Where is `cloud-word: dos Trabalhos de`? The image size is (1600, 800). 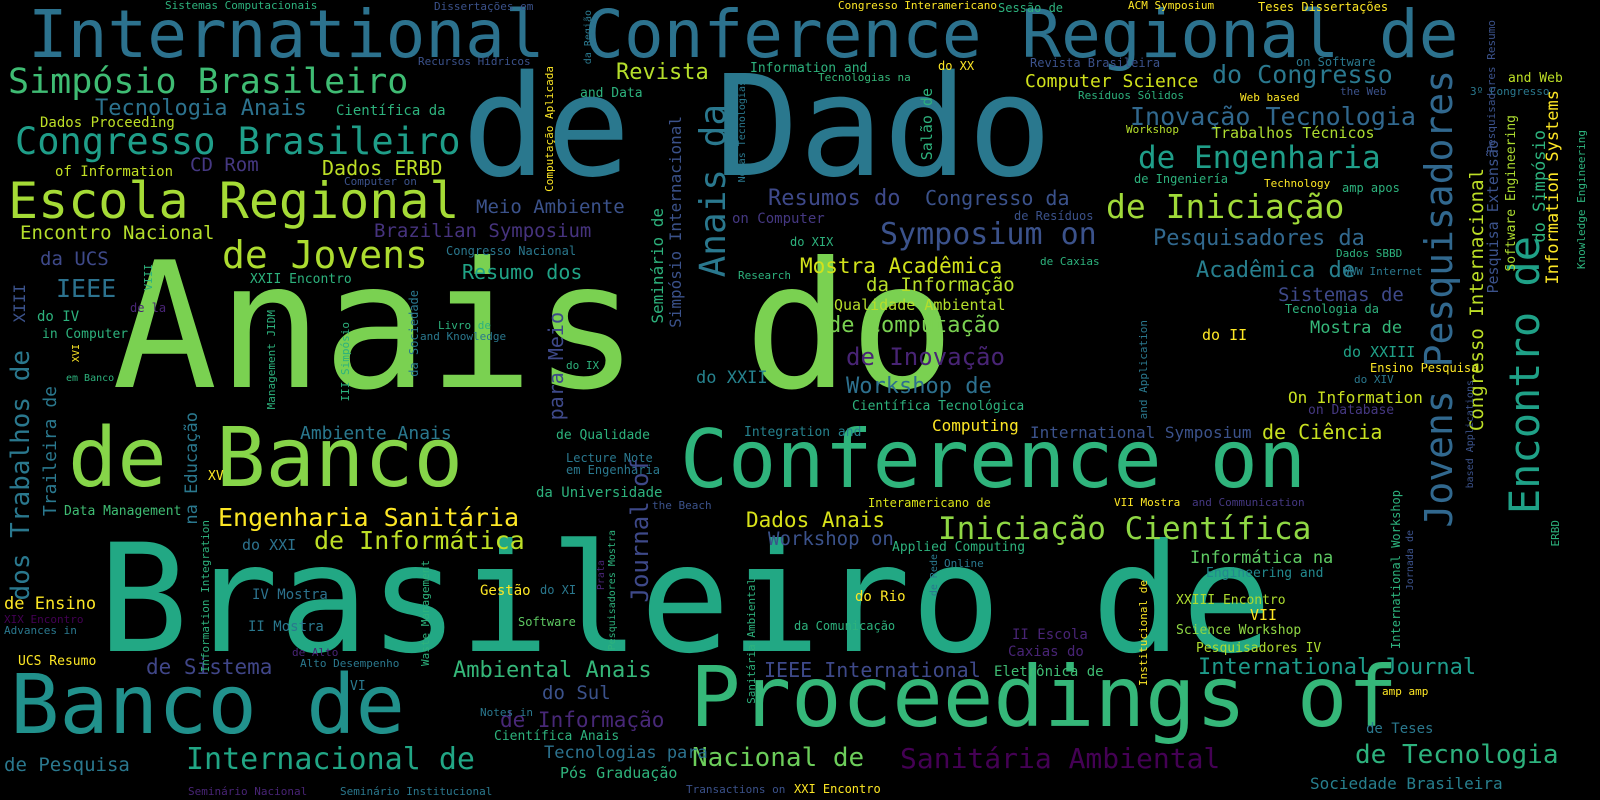
cloud-word: dos Trabalhos de is located at coordinates (21, 475).